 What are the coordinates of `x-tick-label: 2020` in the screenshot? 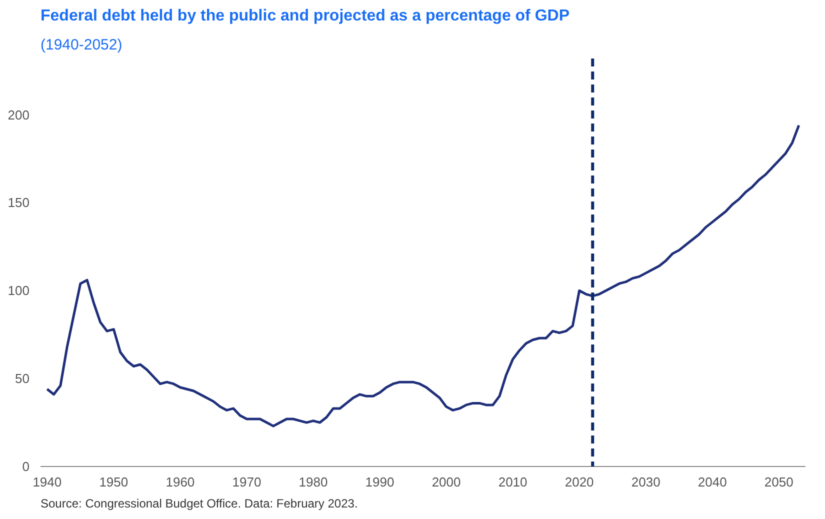 It's located at (579, 482).